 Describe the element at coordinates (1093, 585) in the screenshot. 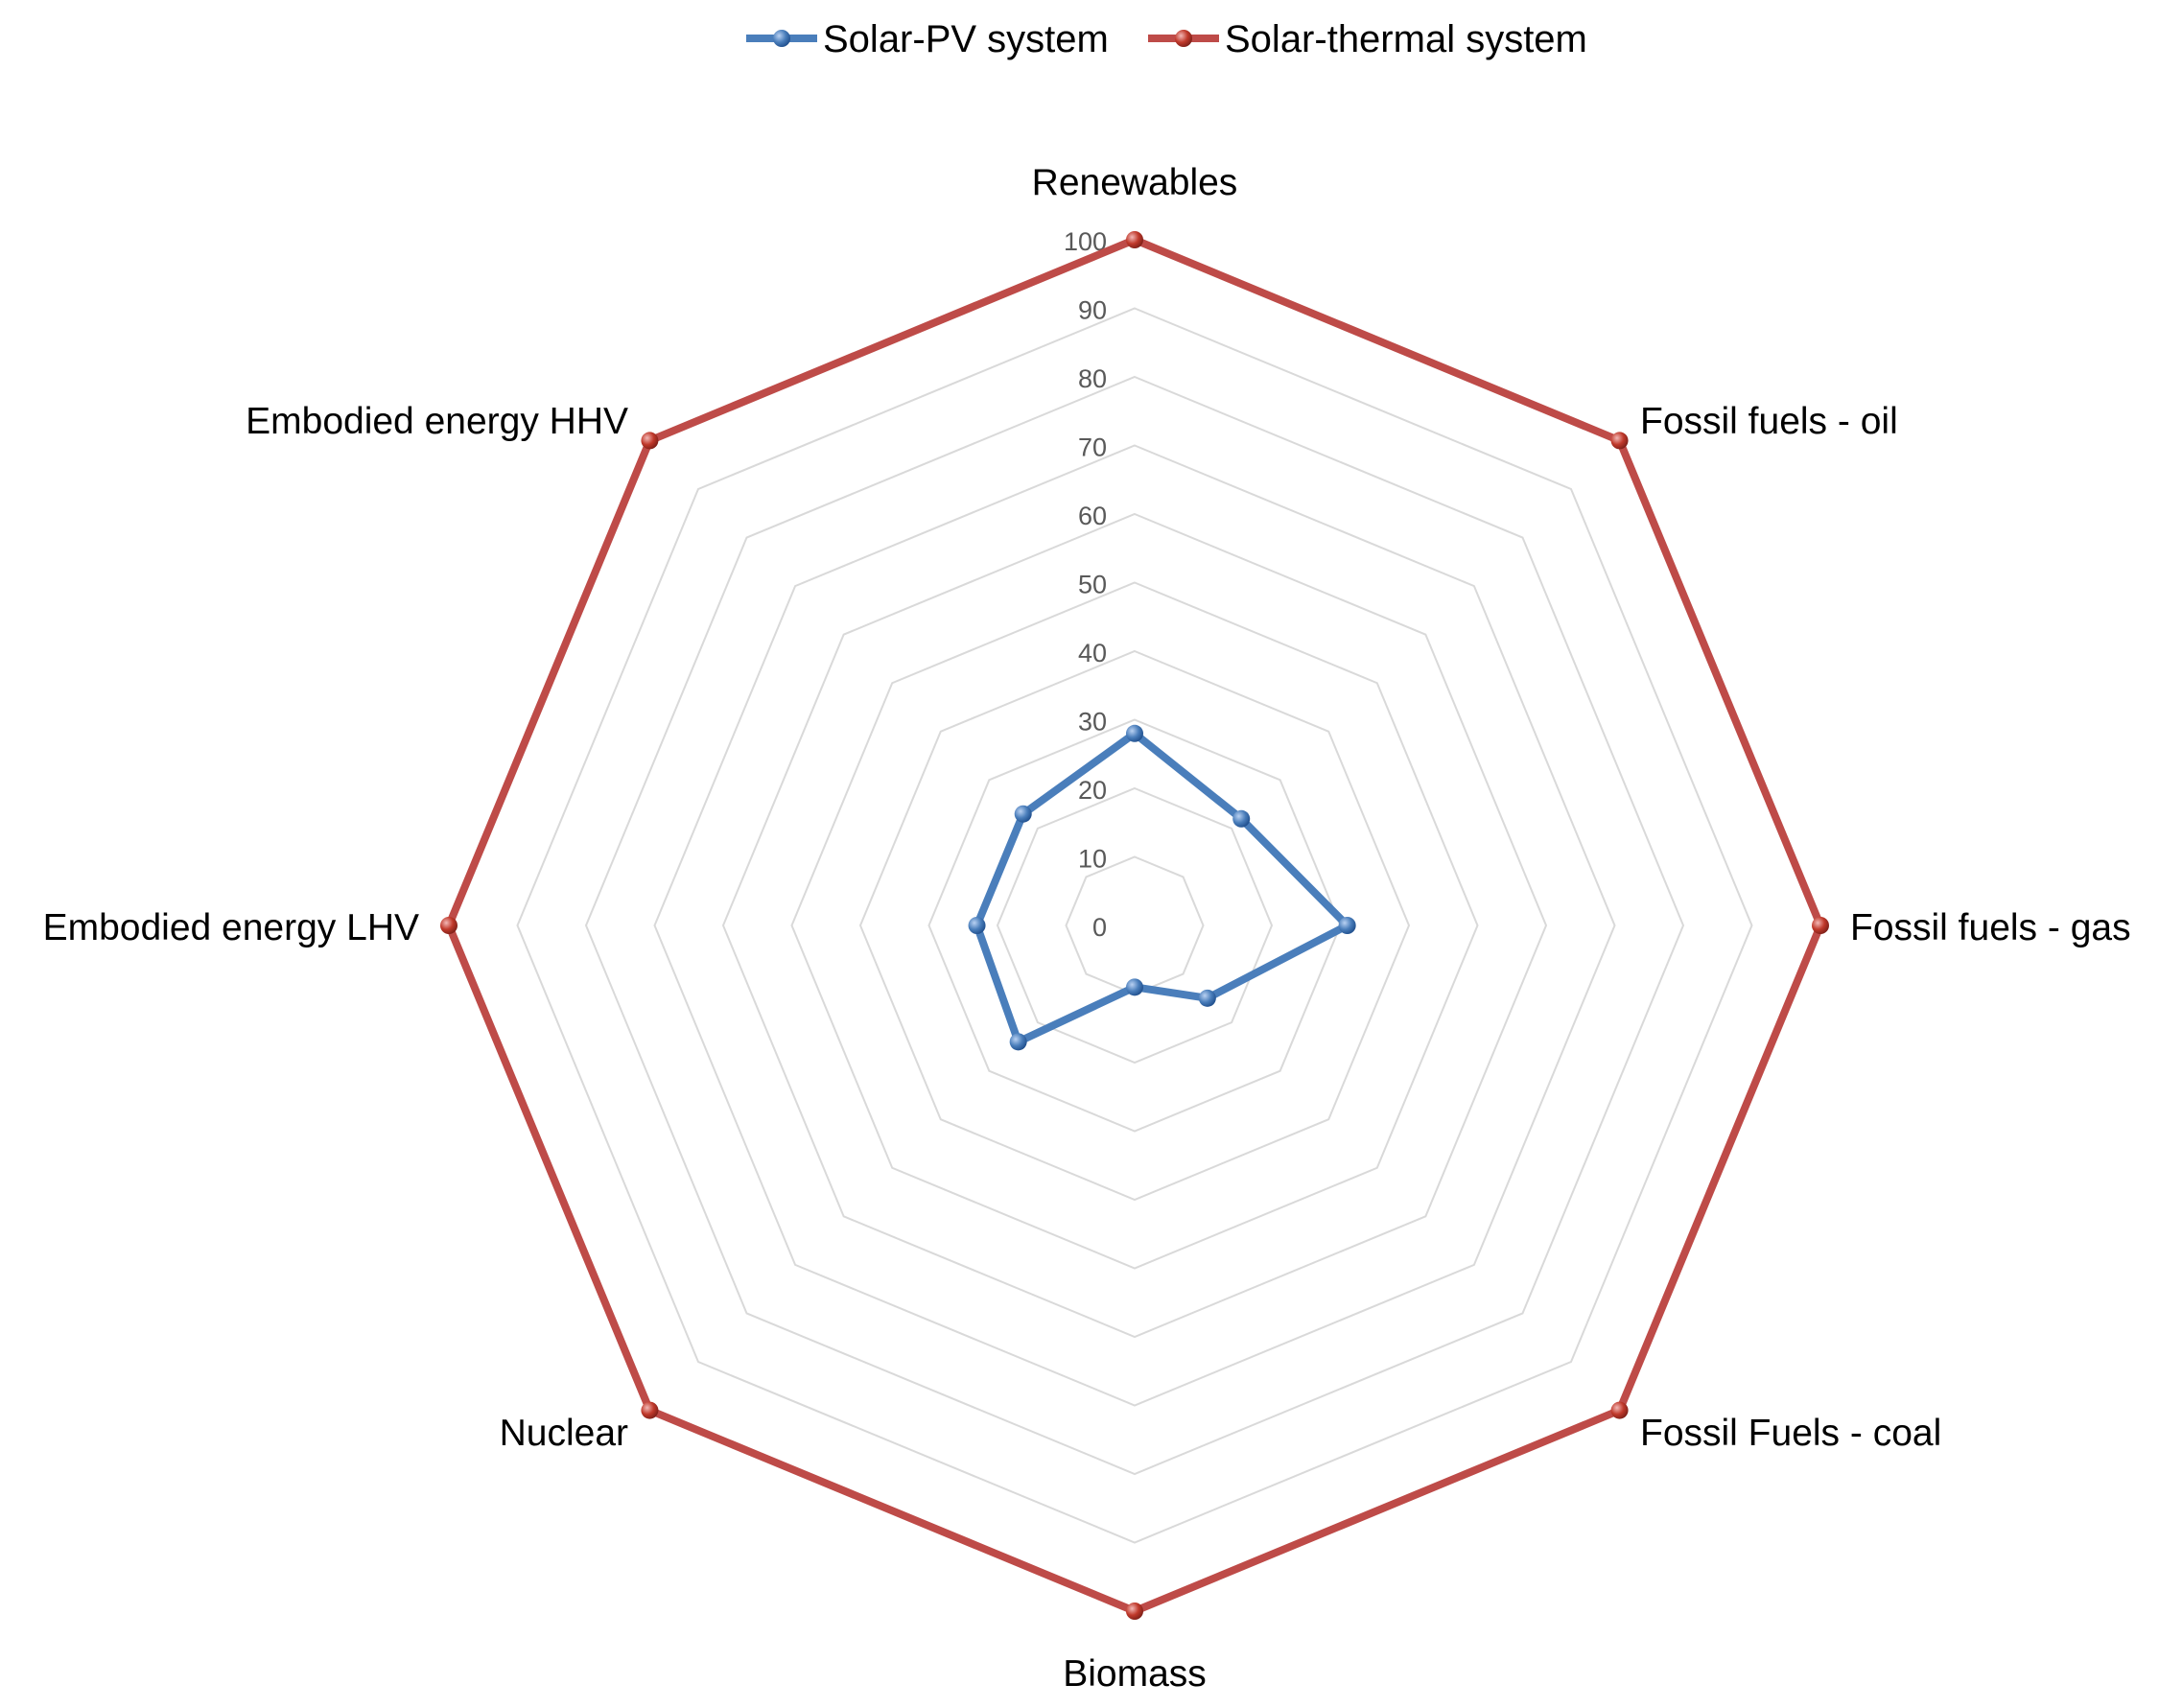

I see `tick-label-50: 50` at that location.